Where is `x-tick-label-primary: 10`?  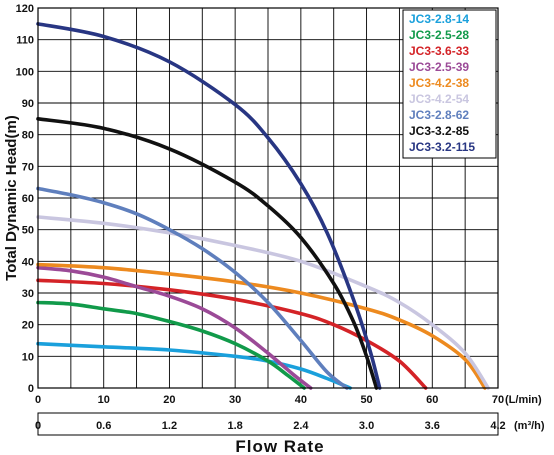 x-tick-label-primary: 10 is located at coordinates (104, 400).